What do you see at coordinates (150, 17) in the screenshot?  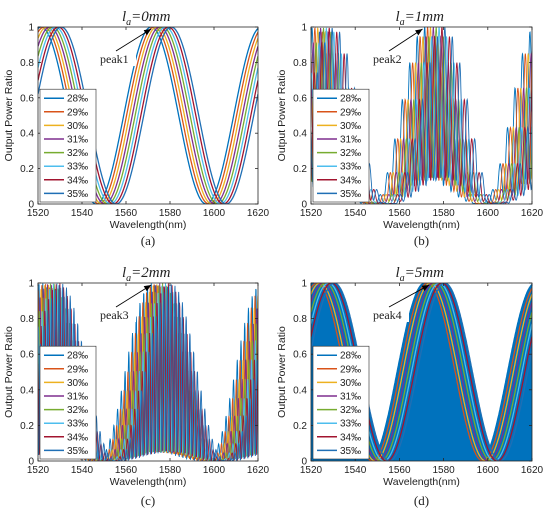 I see `title-rest: =0mm` at bounding box center [150, 17].